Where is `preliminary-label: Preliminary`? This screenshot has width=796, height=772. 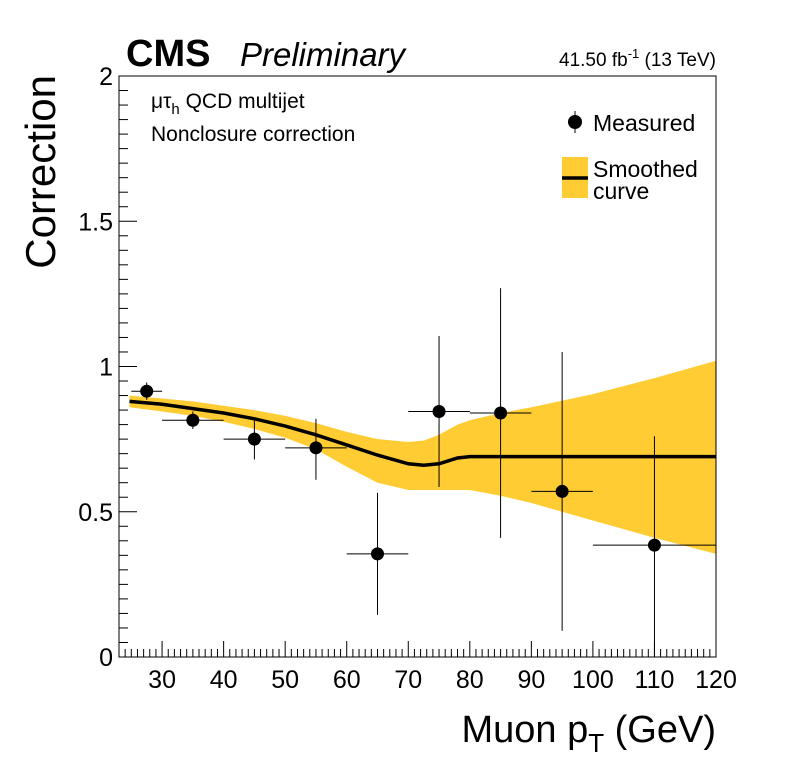 preliminary-label: Preliminary is located at coordinates (324, 54).